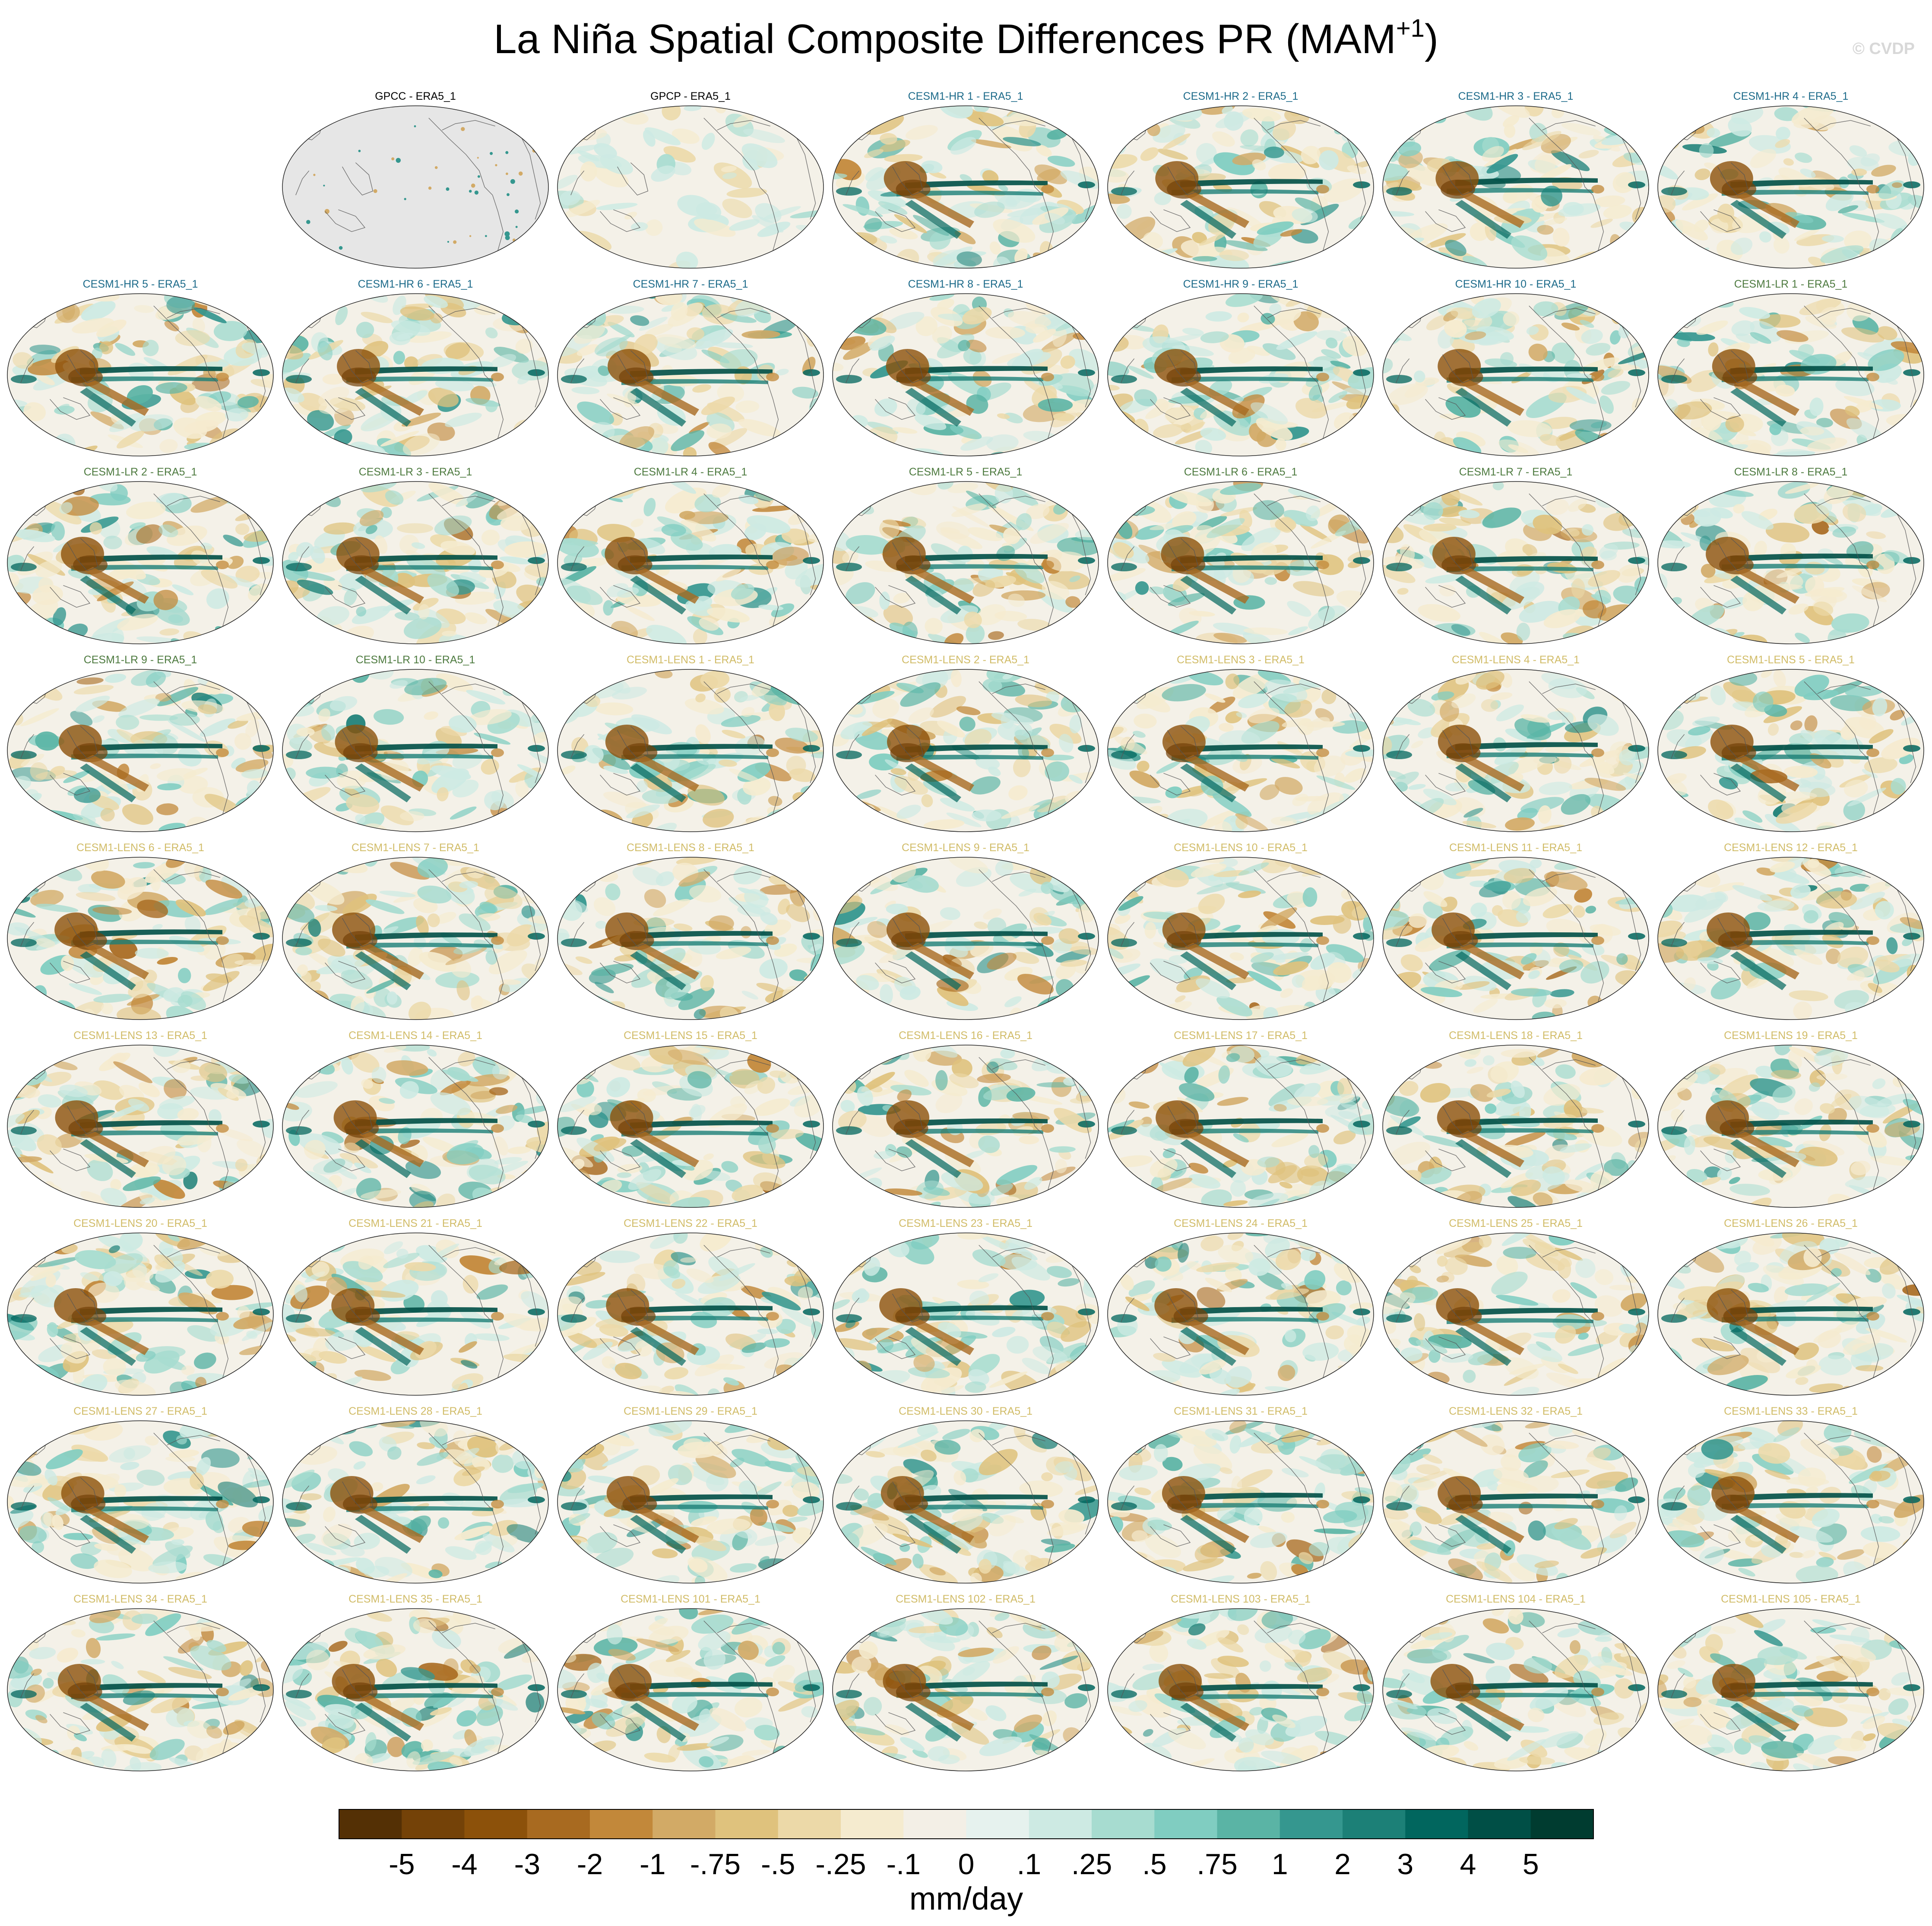 This screenshot has height=1926, width=1932. Describe the element at coordinates (1241, 746) in the screenshot. I see `map-panel: CESM1-LENS 3 - ERA5_1` at that location.